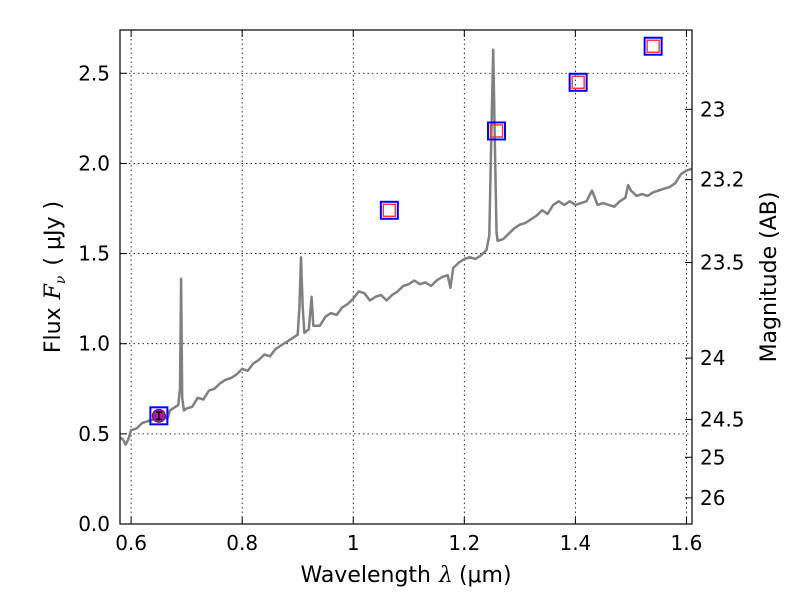 This screenshot has width=800, height=600. Describe the element at coordinates (94, 73) in the screenshot. I see `y-tick-label: 2.5` at that location.